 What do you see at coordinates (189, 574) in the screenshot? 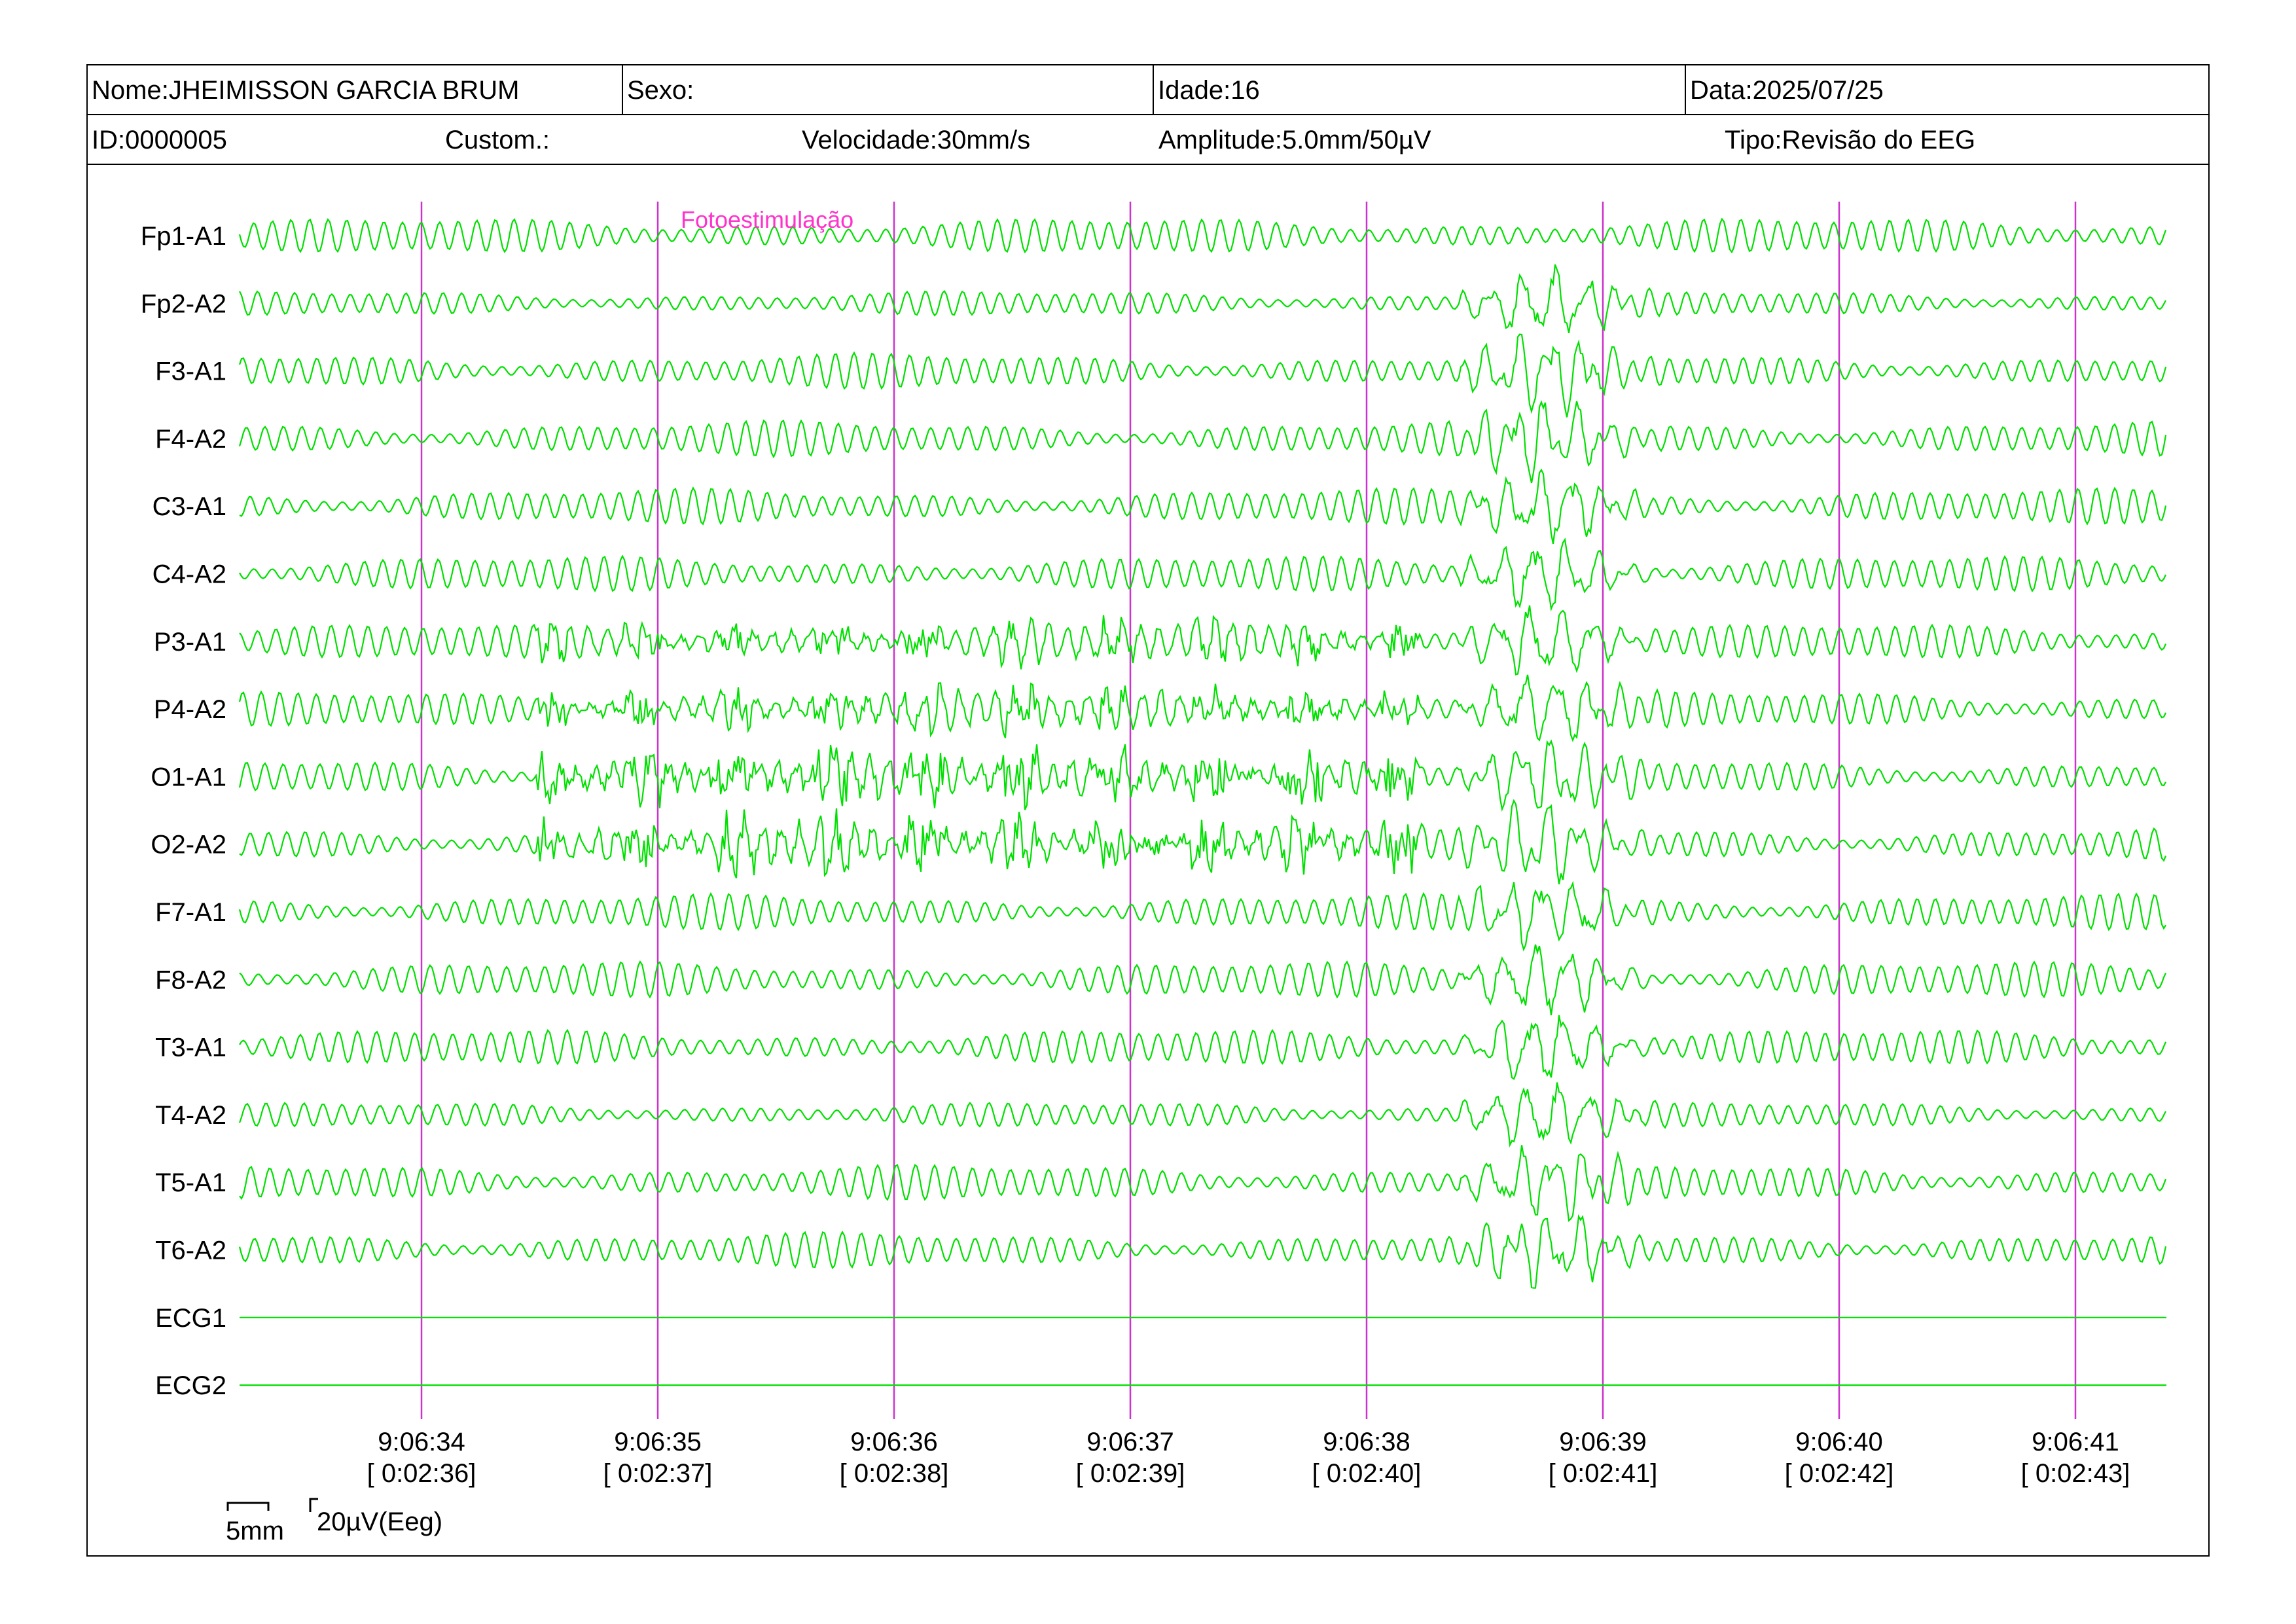
I see `channel-label: C4-A2` at bounding box center [189, 574].